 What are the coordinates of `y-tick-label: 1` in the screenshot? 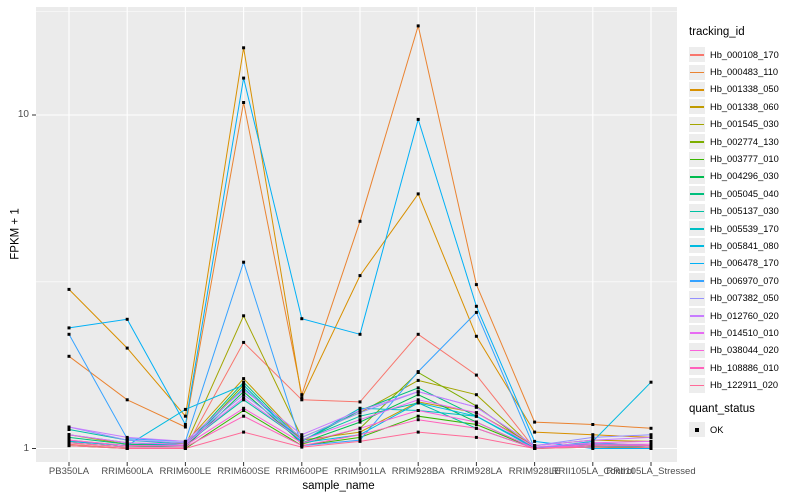 It's located at (26, 448).